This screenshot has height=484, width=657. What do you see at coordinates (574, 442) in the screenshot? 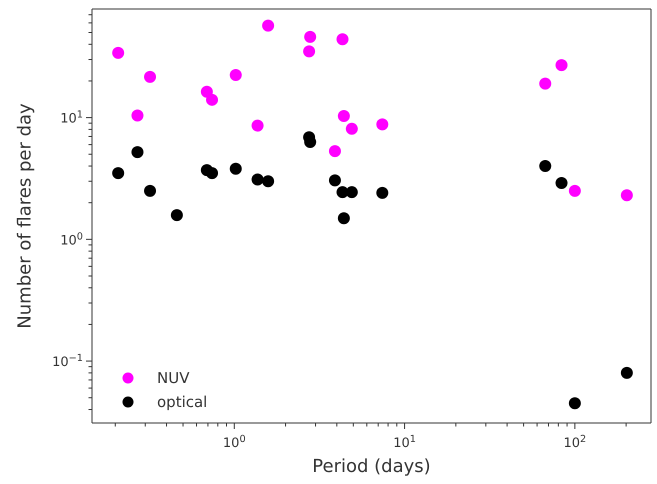
I see `x-tick-label: 10$^{2}$` at bounding box center [574, 442].